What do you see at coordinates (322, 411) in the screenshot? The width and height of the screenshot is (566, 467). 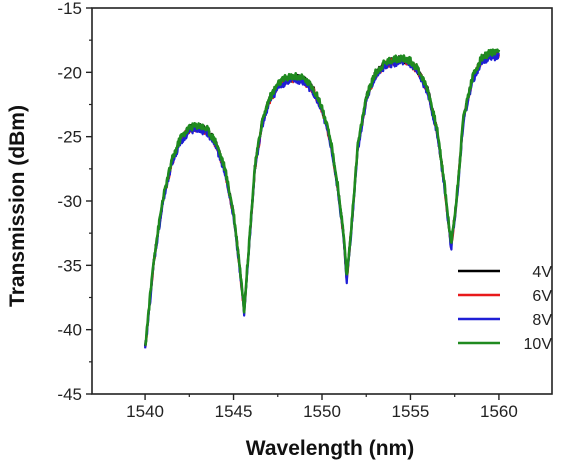 I see `x-tick-label: 1550` at bounding box center [322, 411].